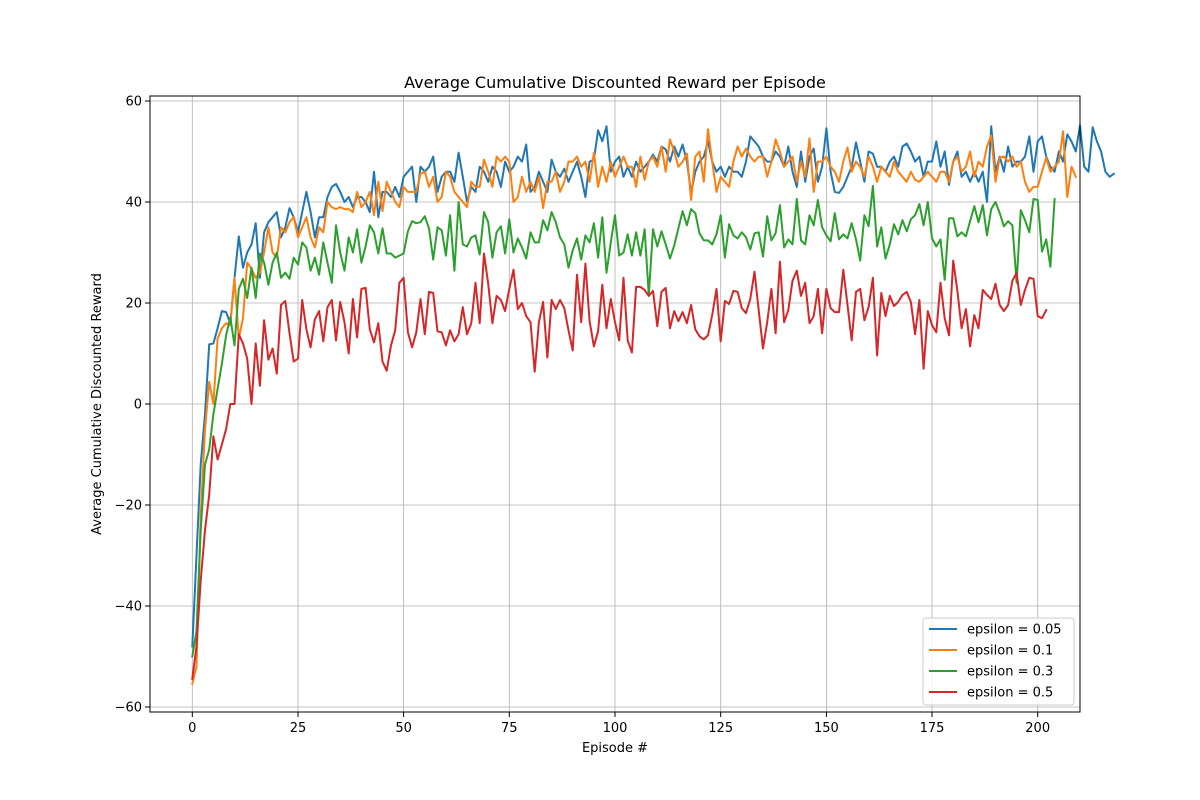 Image resolution: width=1200 pixels, height=800 pixels. I want to click on x-tick-label: 25, so click(298, 728).